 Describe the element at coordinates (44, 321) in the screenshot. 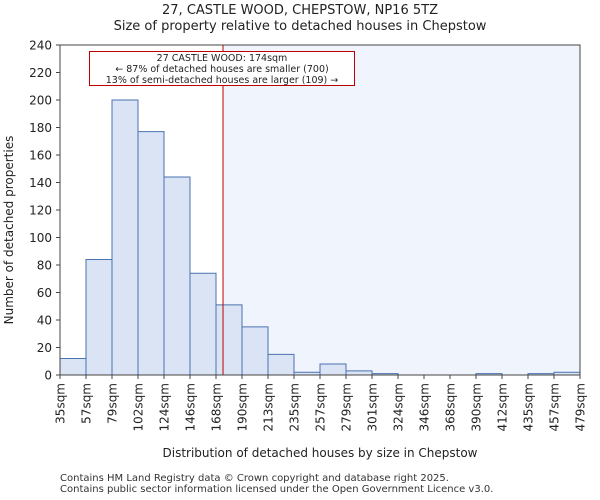

I see `y-tick-label: 40` at that location.